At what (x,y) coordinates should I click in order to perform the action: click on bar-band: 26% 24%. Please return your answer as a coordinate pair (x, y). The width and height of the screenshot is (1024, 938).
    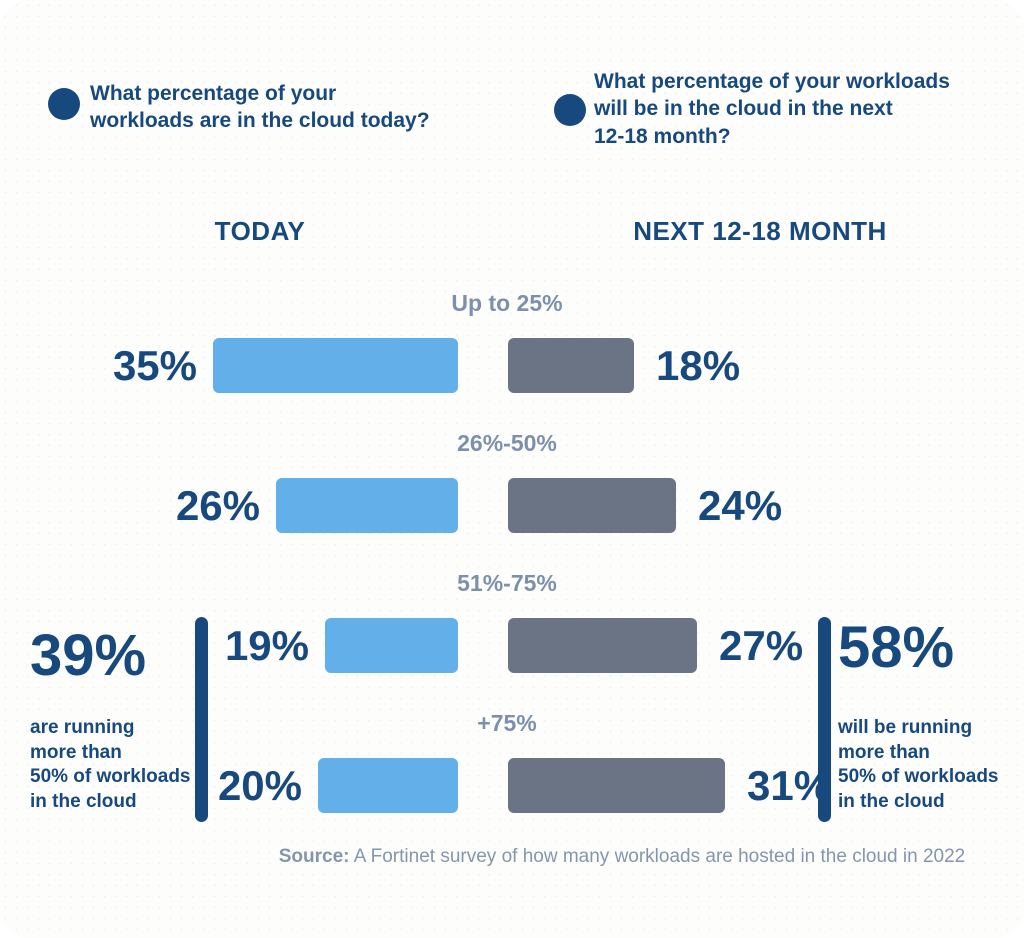
    Looking at the image, I should click on (512, 505).